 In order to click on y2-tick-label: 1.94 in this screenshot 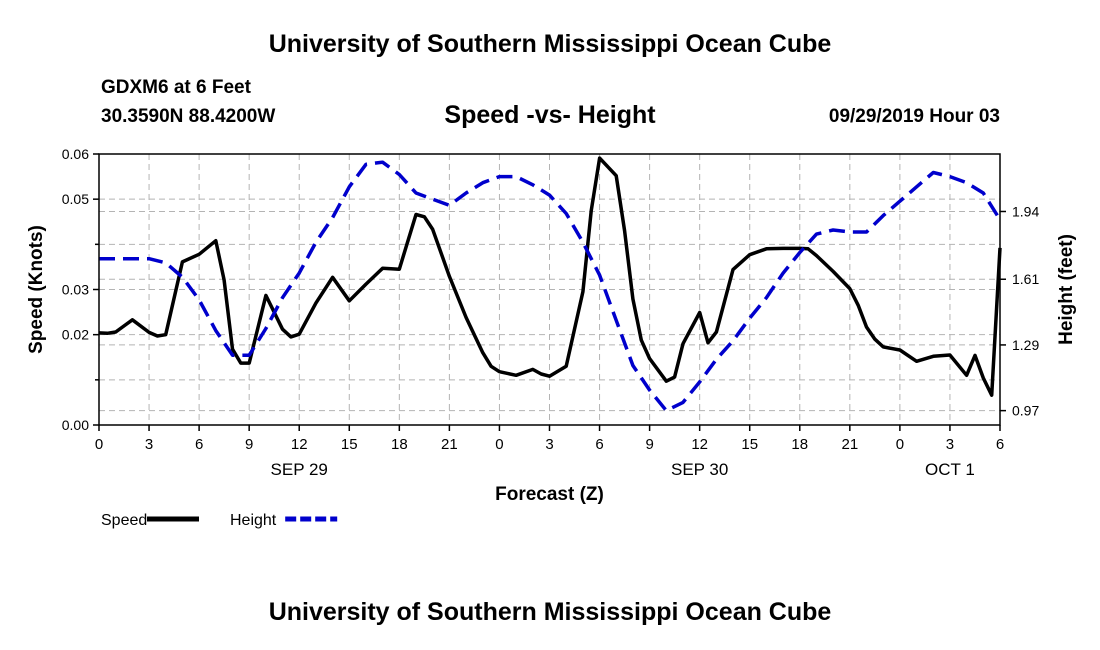, I will do `click(1025, 211)`.